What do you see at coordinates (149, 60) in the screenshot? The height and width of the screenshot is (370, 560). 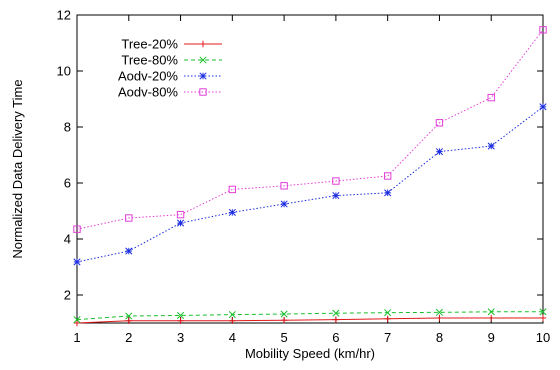 I see `legend-label: Tree-80%` at bounding box center [149, 60].